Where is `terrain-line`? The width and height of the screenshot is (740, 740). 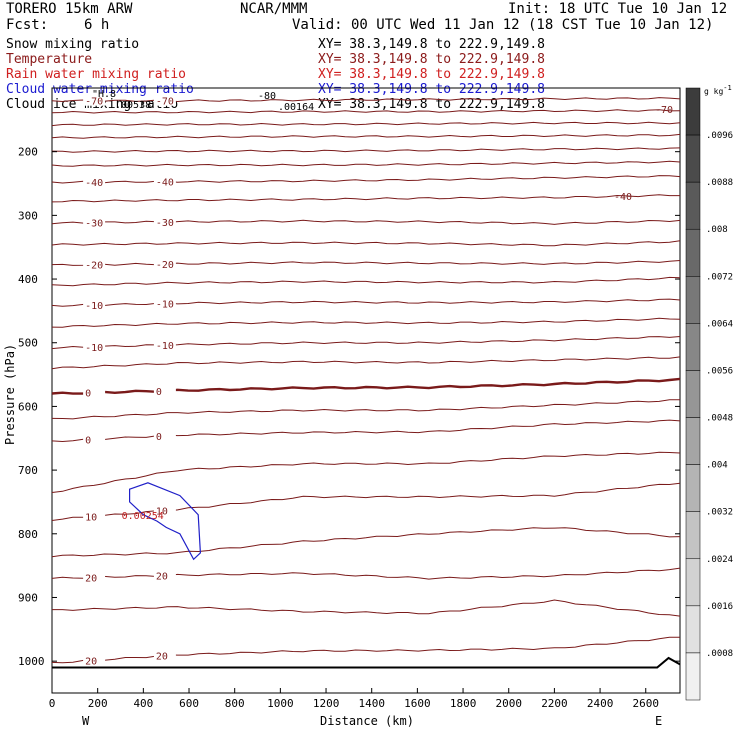
terrain-line is located at coordinates (366, 662).